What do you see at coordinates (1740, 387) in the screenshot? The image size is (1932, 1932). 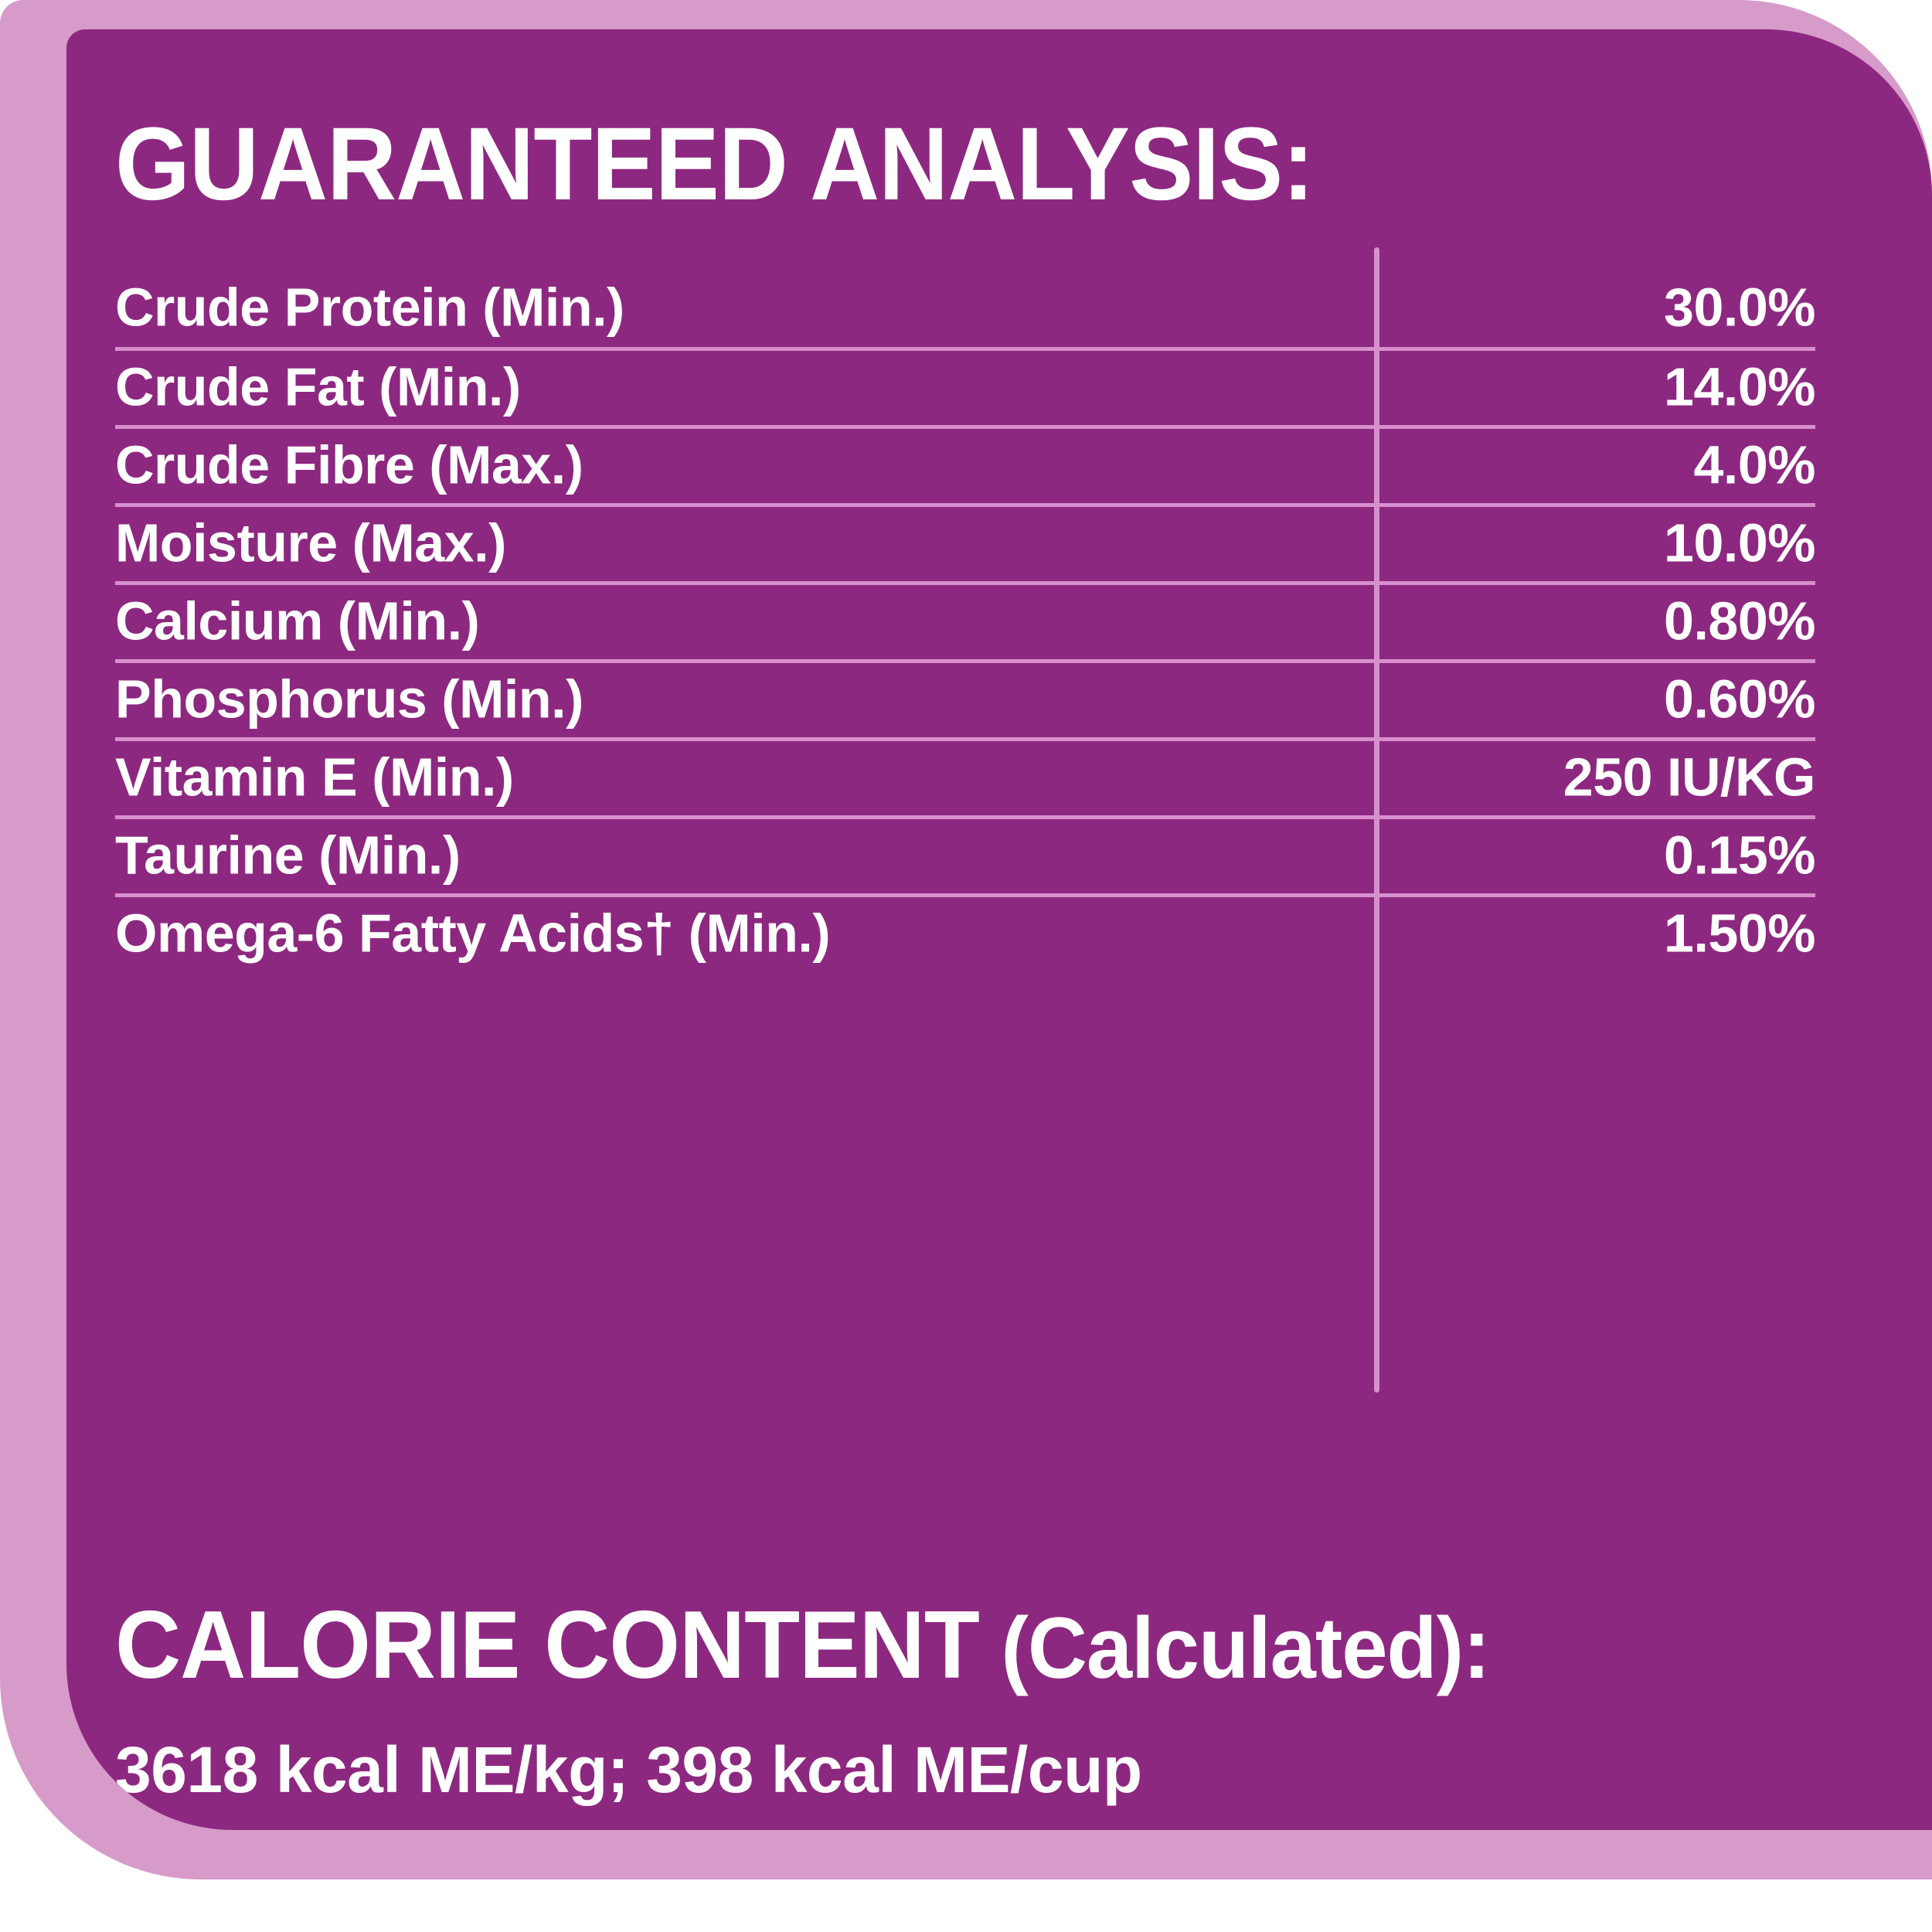 I see `nutrient-value: 14.0%` at bounding box center [1740, 387].